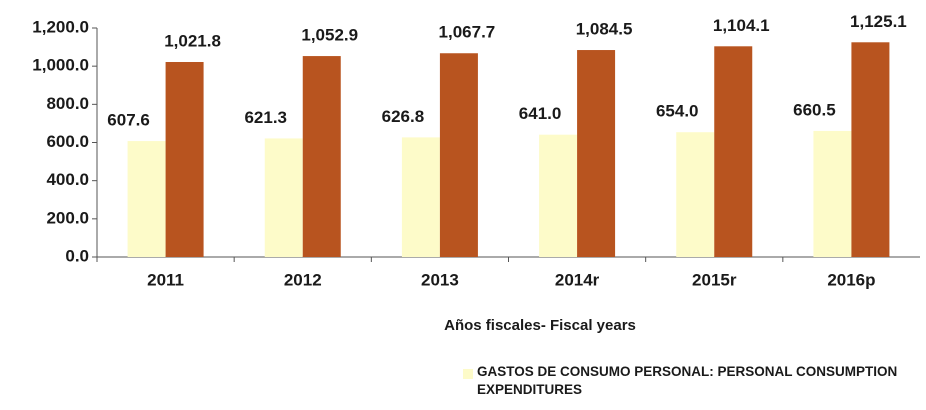 This screenshot has height=410, width=926. I want to click on x-tick-label: 2013, so click(440, 279).